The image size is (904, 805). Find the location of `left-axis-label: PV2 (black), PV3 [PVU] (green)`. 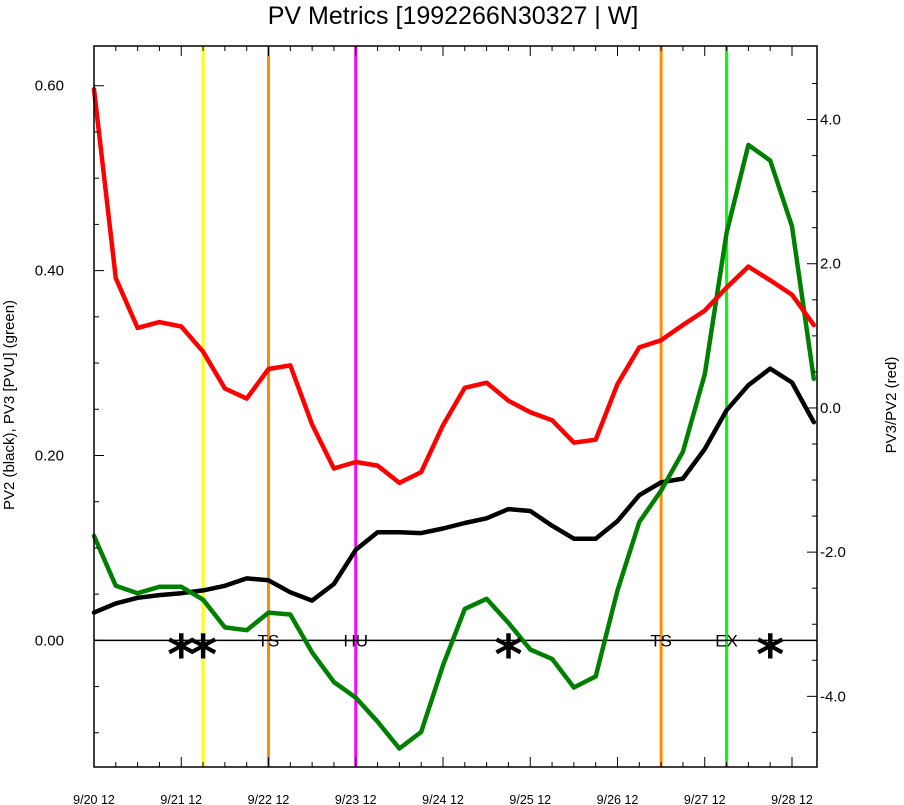

left-axis-label: PV2 (black), PV3 [PVU] (green) is located at coordinates (9, 405).